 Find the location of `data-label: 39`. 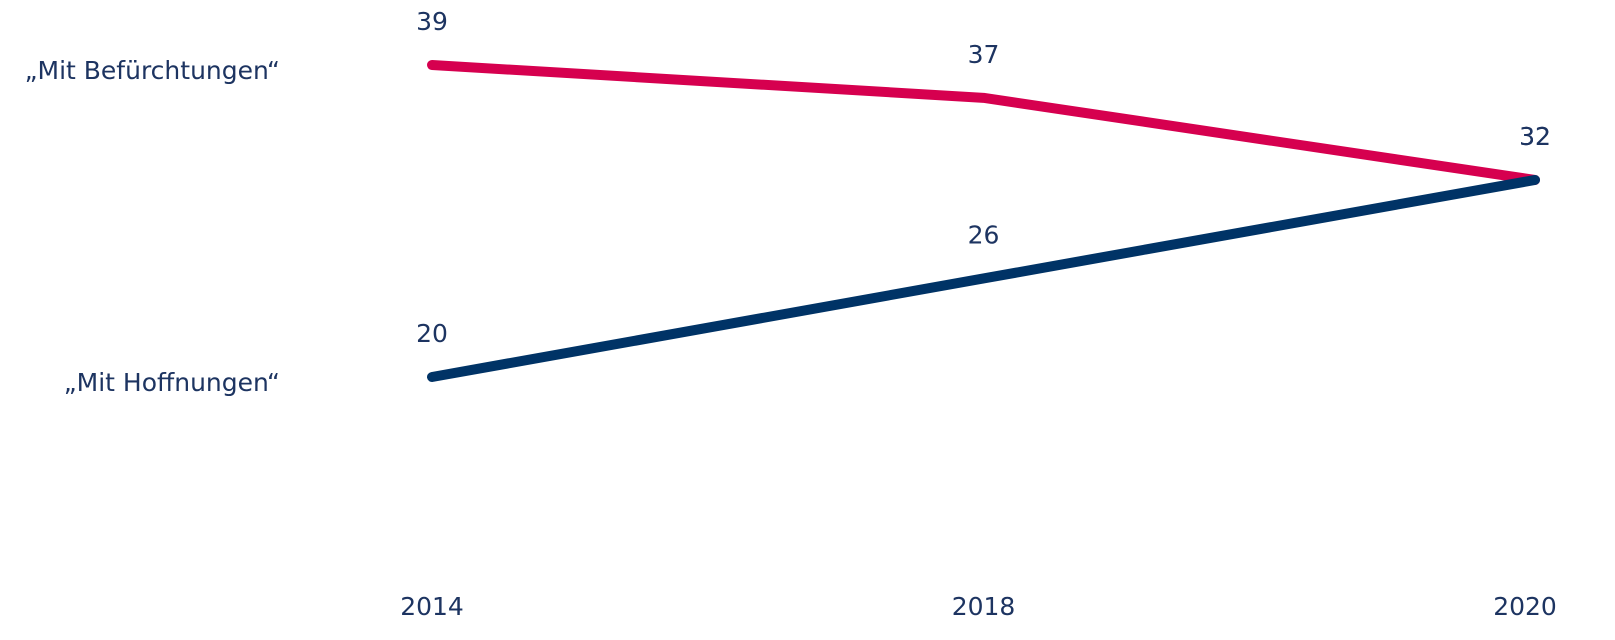

data-label: 39 is located at coordinates (432, 21).